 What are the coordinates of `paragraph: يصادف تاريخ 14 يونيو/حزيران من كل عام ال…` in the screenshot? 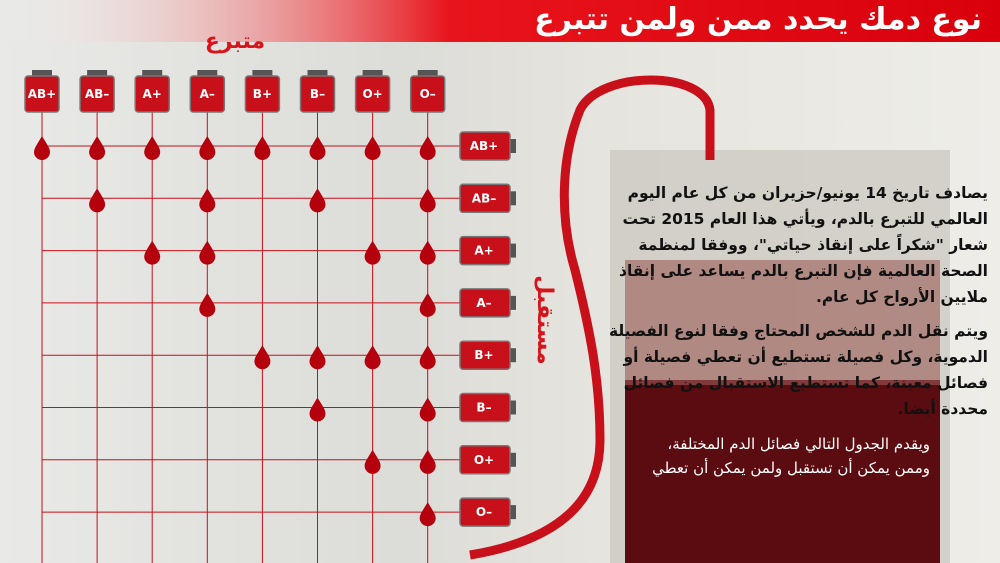 It's located at (803, 245).